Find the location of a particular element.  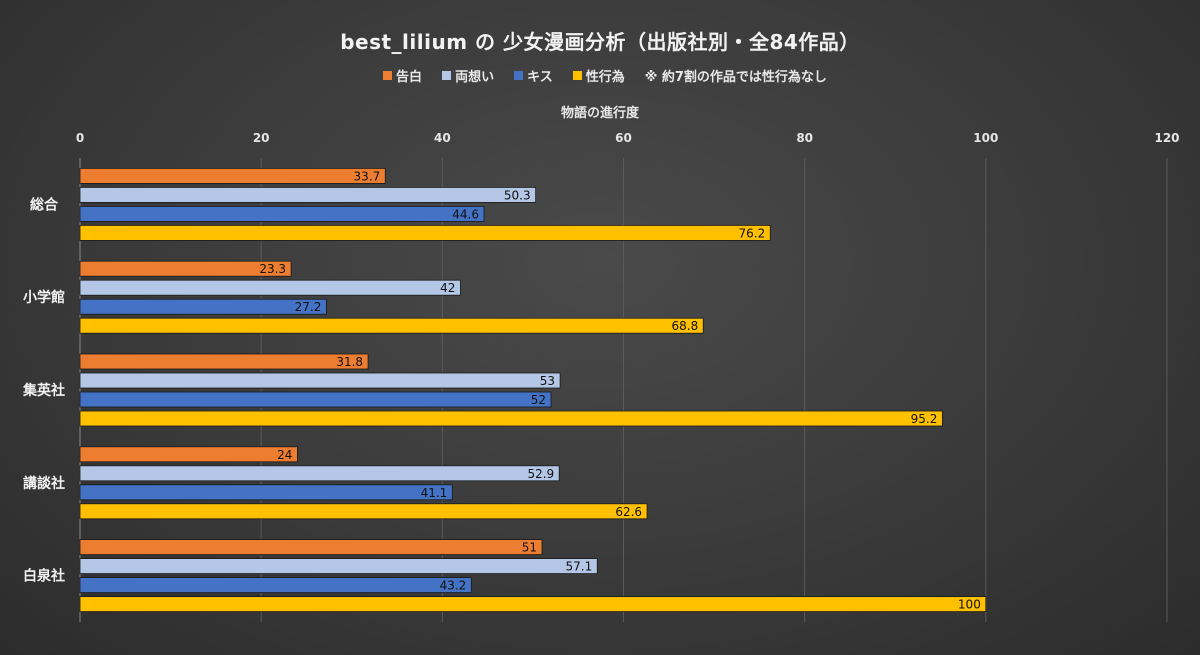

legend-note: ※ 約7割の作品では性行為なし is located at coordinates (735, 77).